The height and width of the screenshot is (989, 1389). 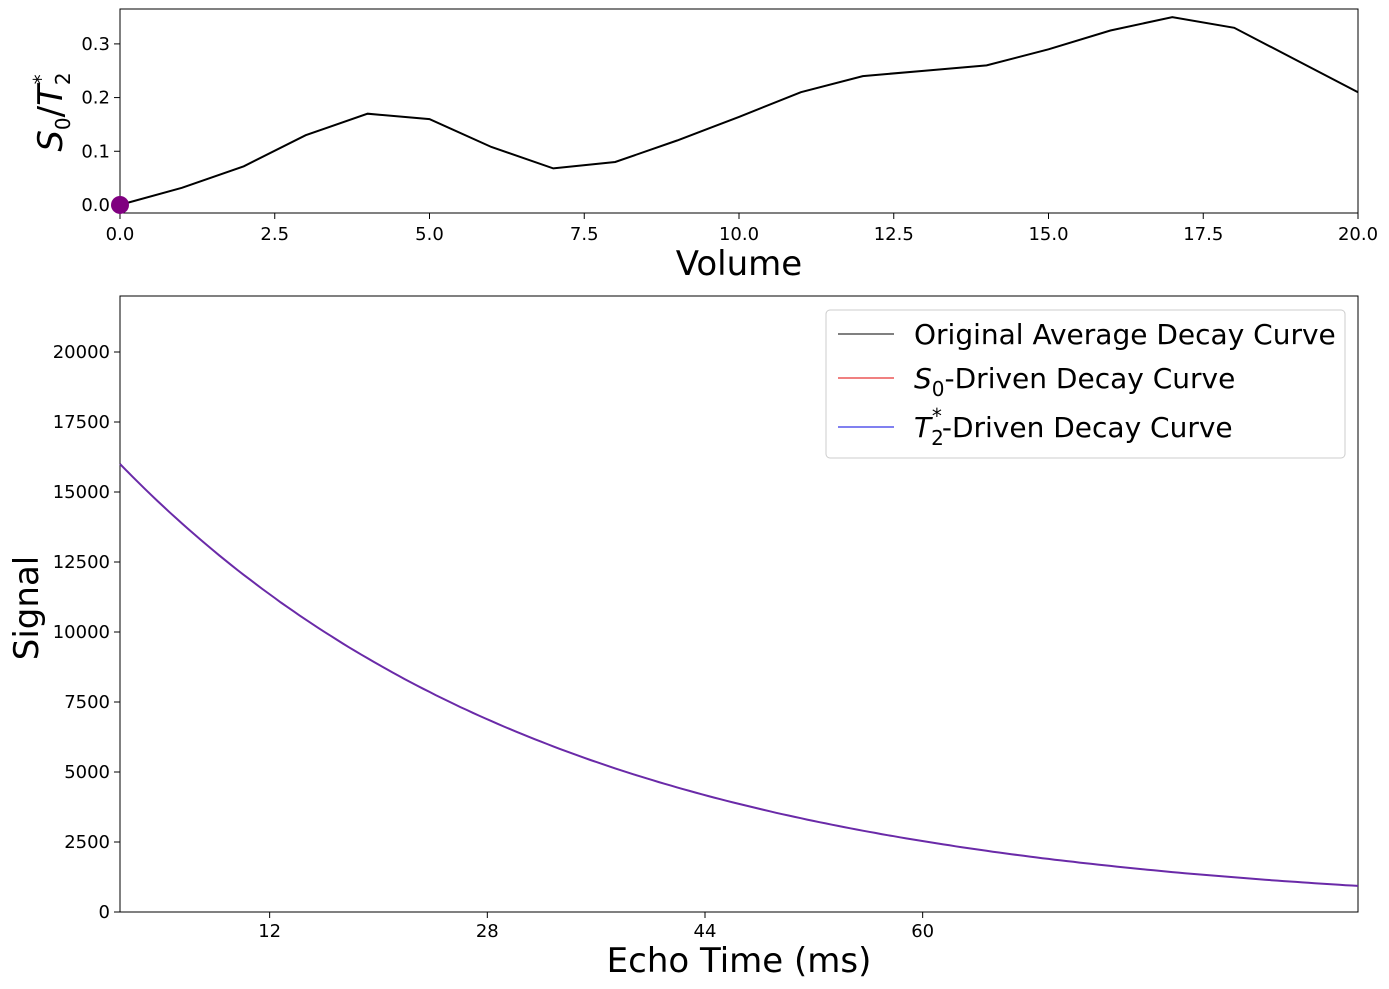 I want to click on top-x-tick-label: 2.5, so click(x=274, y=234).